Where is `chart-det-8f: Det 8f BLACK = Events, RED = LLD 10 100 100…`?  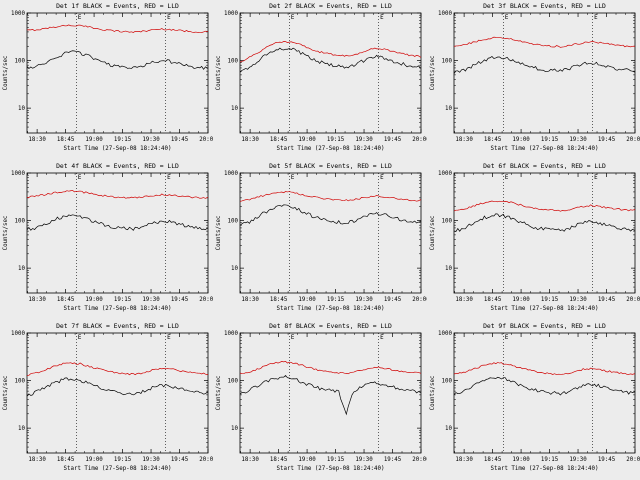
chart-det-8f: Det 8f BLACK = Events, RED = LLD 10 100 100… is located at coordinates (319, 400).